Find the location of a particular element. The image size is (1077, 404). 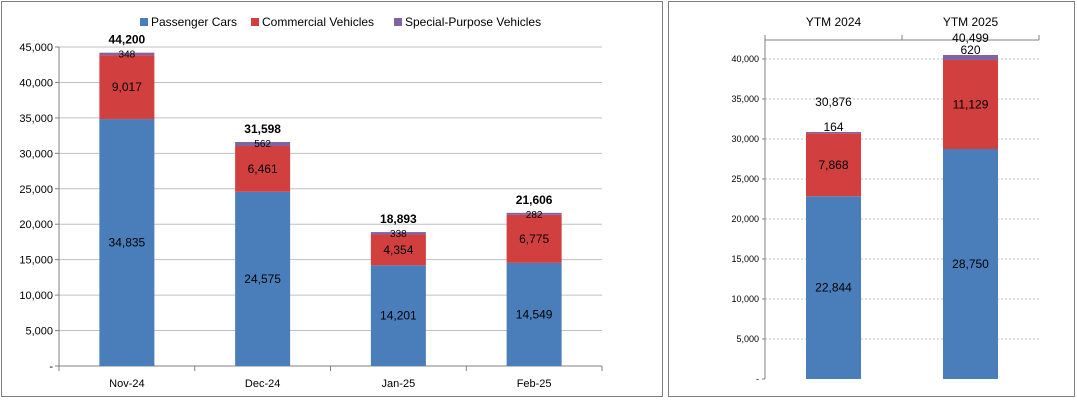

data-label-commercial-vehicles: 4,354 is located at coordinates (398, 250).